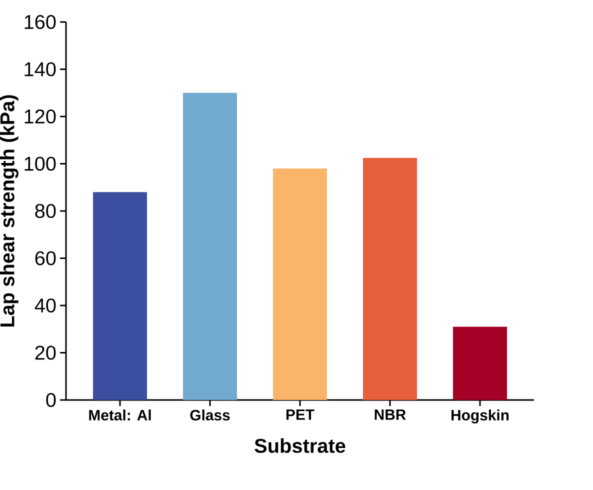 Image resolution: width=593 pixels, height=490 pixels. I want to click on x-tick-label: Glass, so click(210, 414).